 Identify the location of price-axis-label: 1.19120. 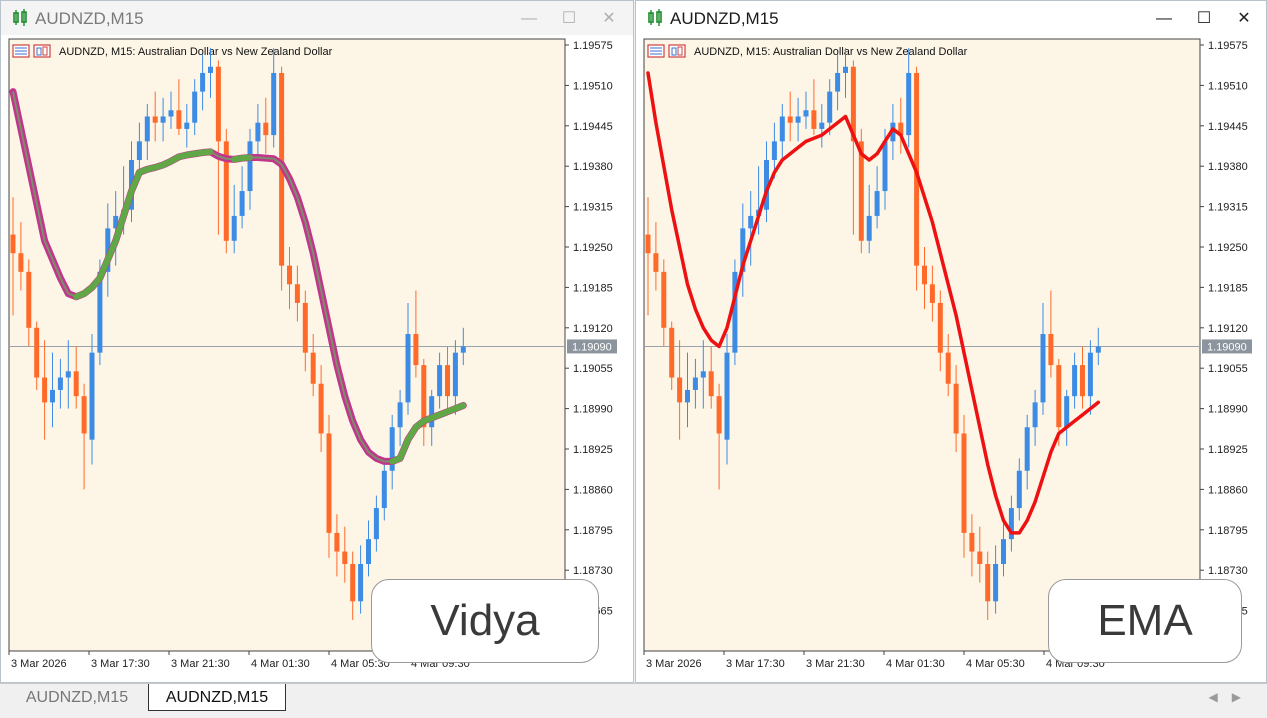
(593, 329).